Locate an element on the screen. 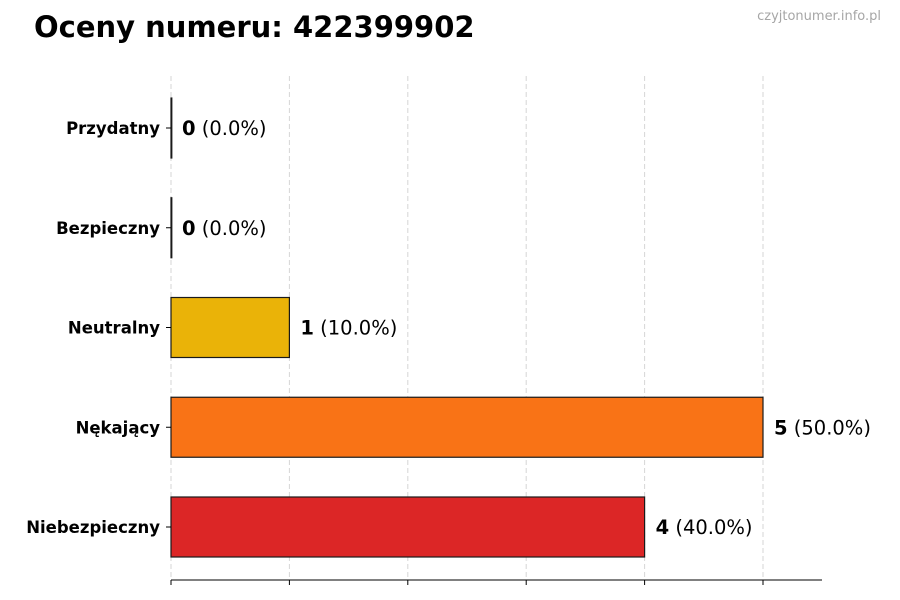 This screenshot has width=900, height=600. value-label: 5 (50.0%) is located at coordinates (822, 427).